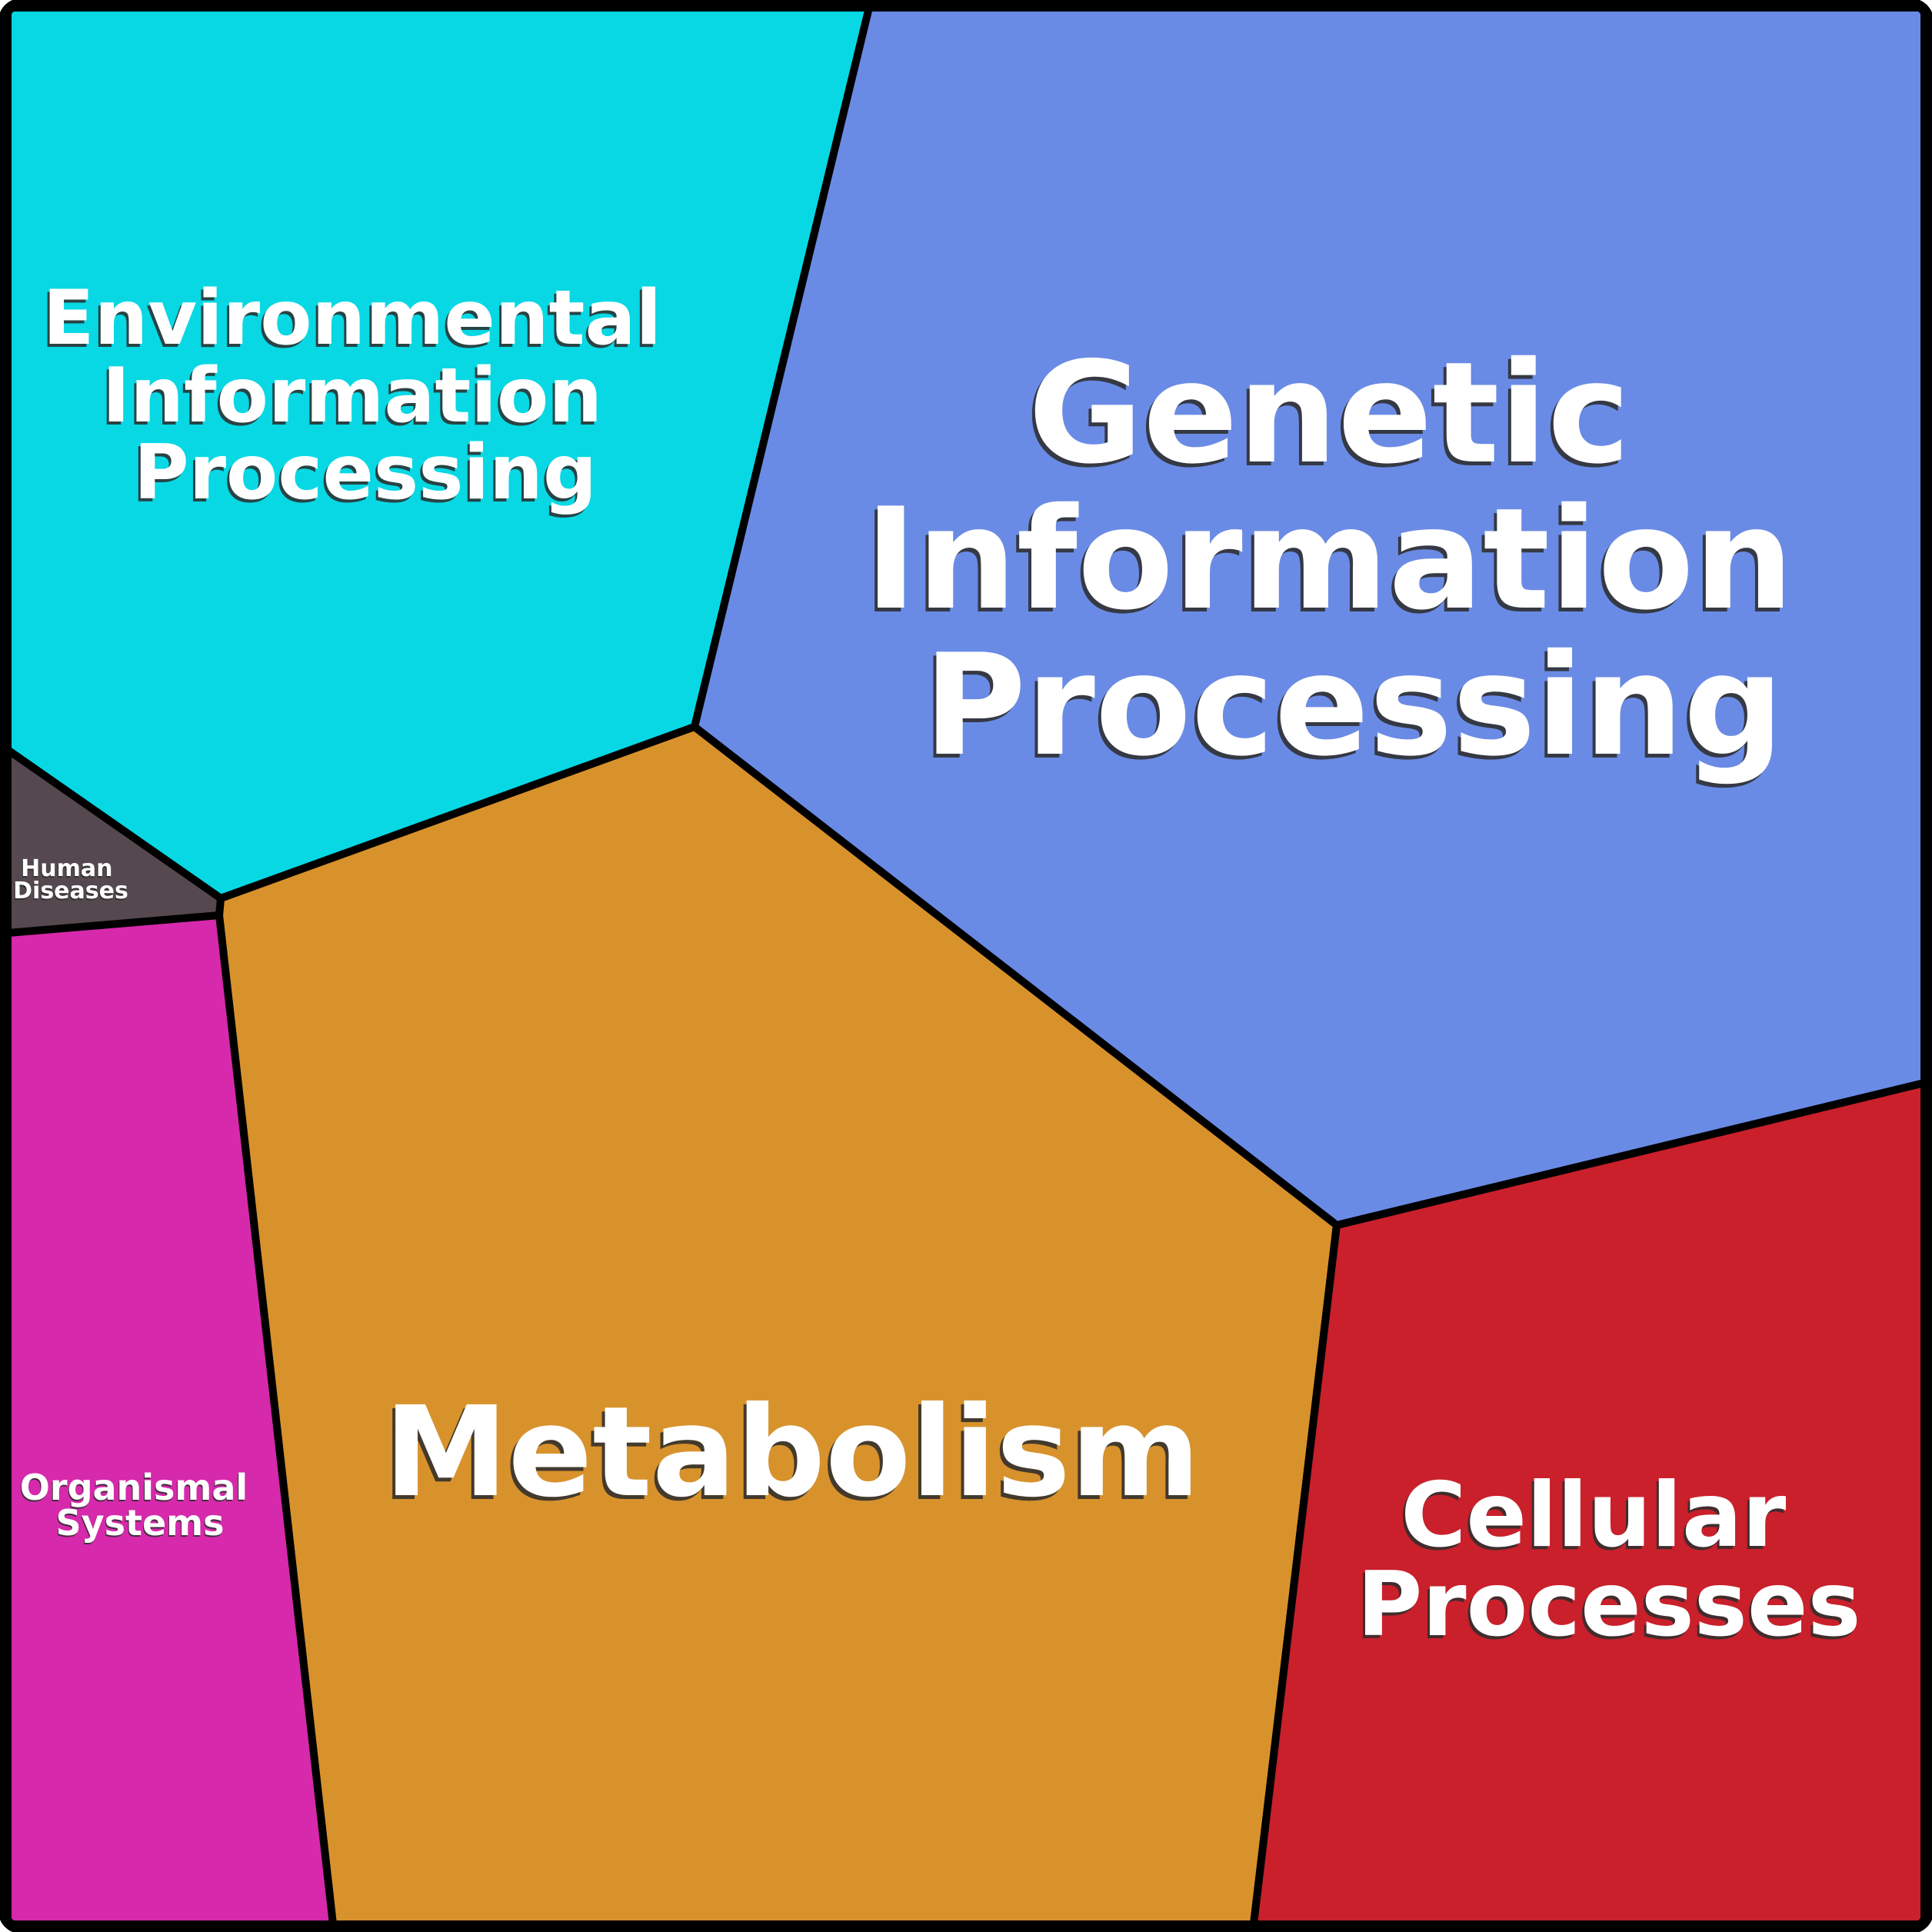 This screenshot has width=1932, height=1932. I want to click on label-line: Genetic, so click(1329, 413).